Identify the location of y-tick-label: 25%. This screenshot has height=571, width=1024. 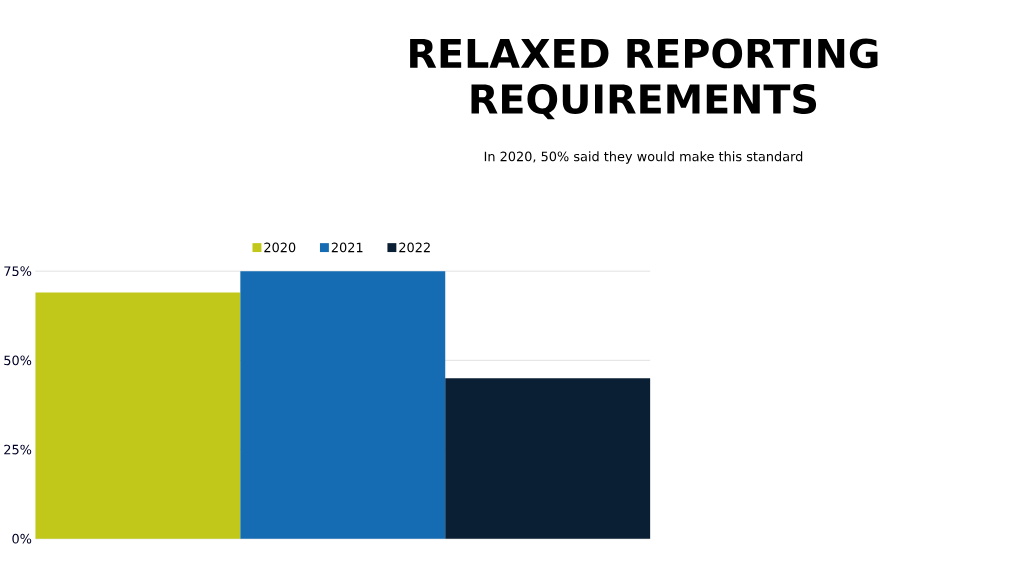
(18, 449).